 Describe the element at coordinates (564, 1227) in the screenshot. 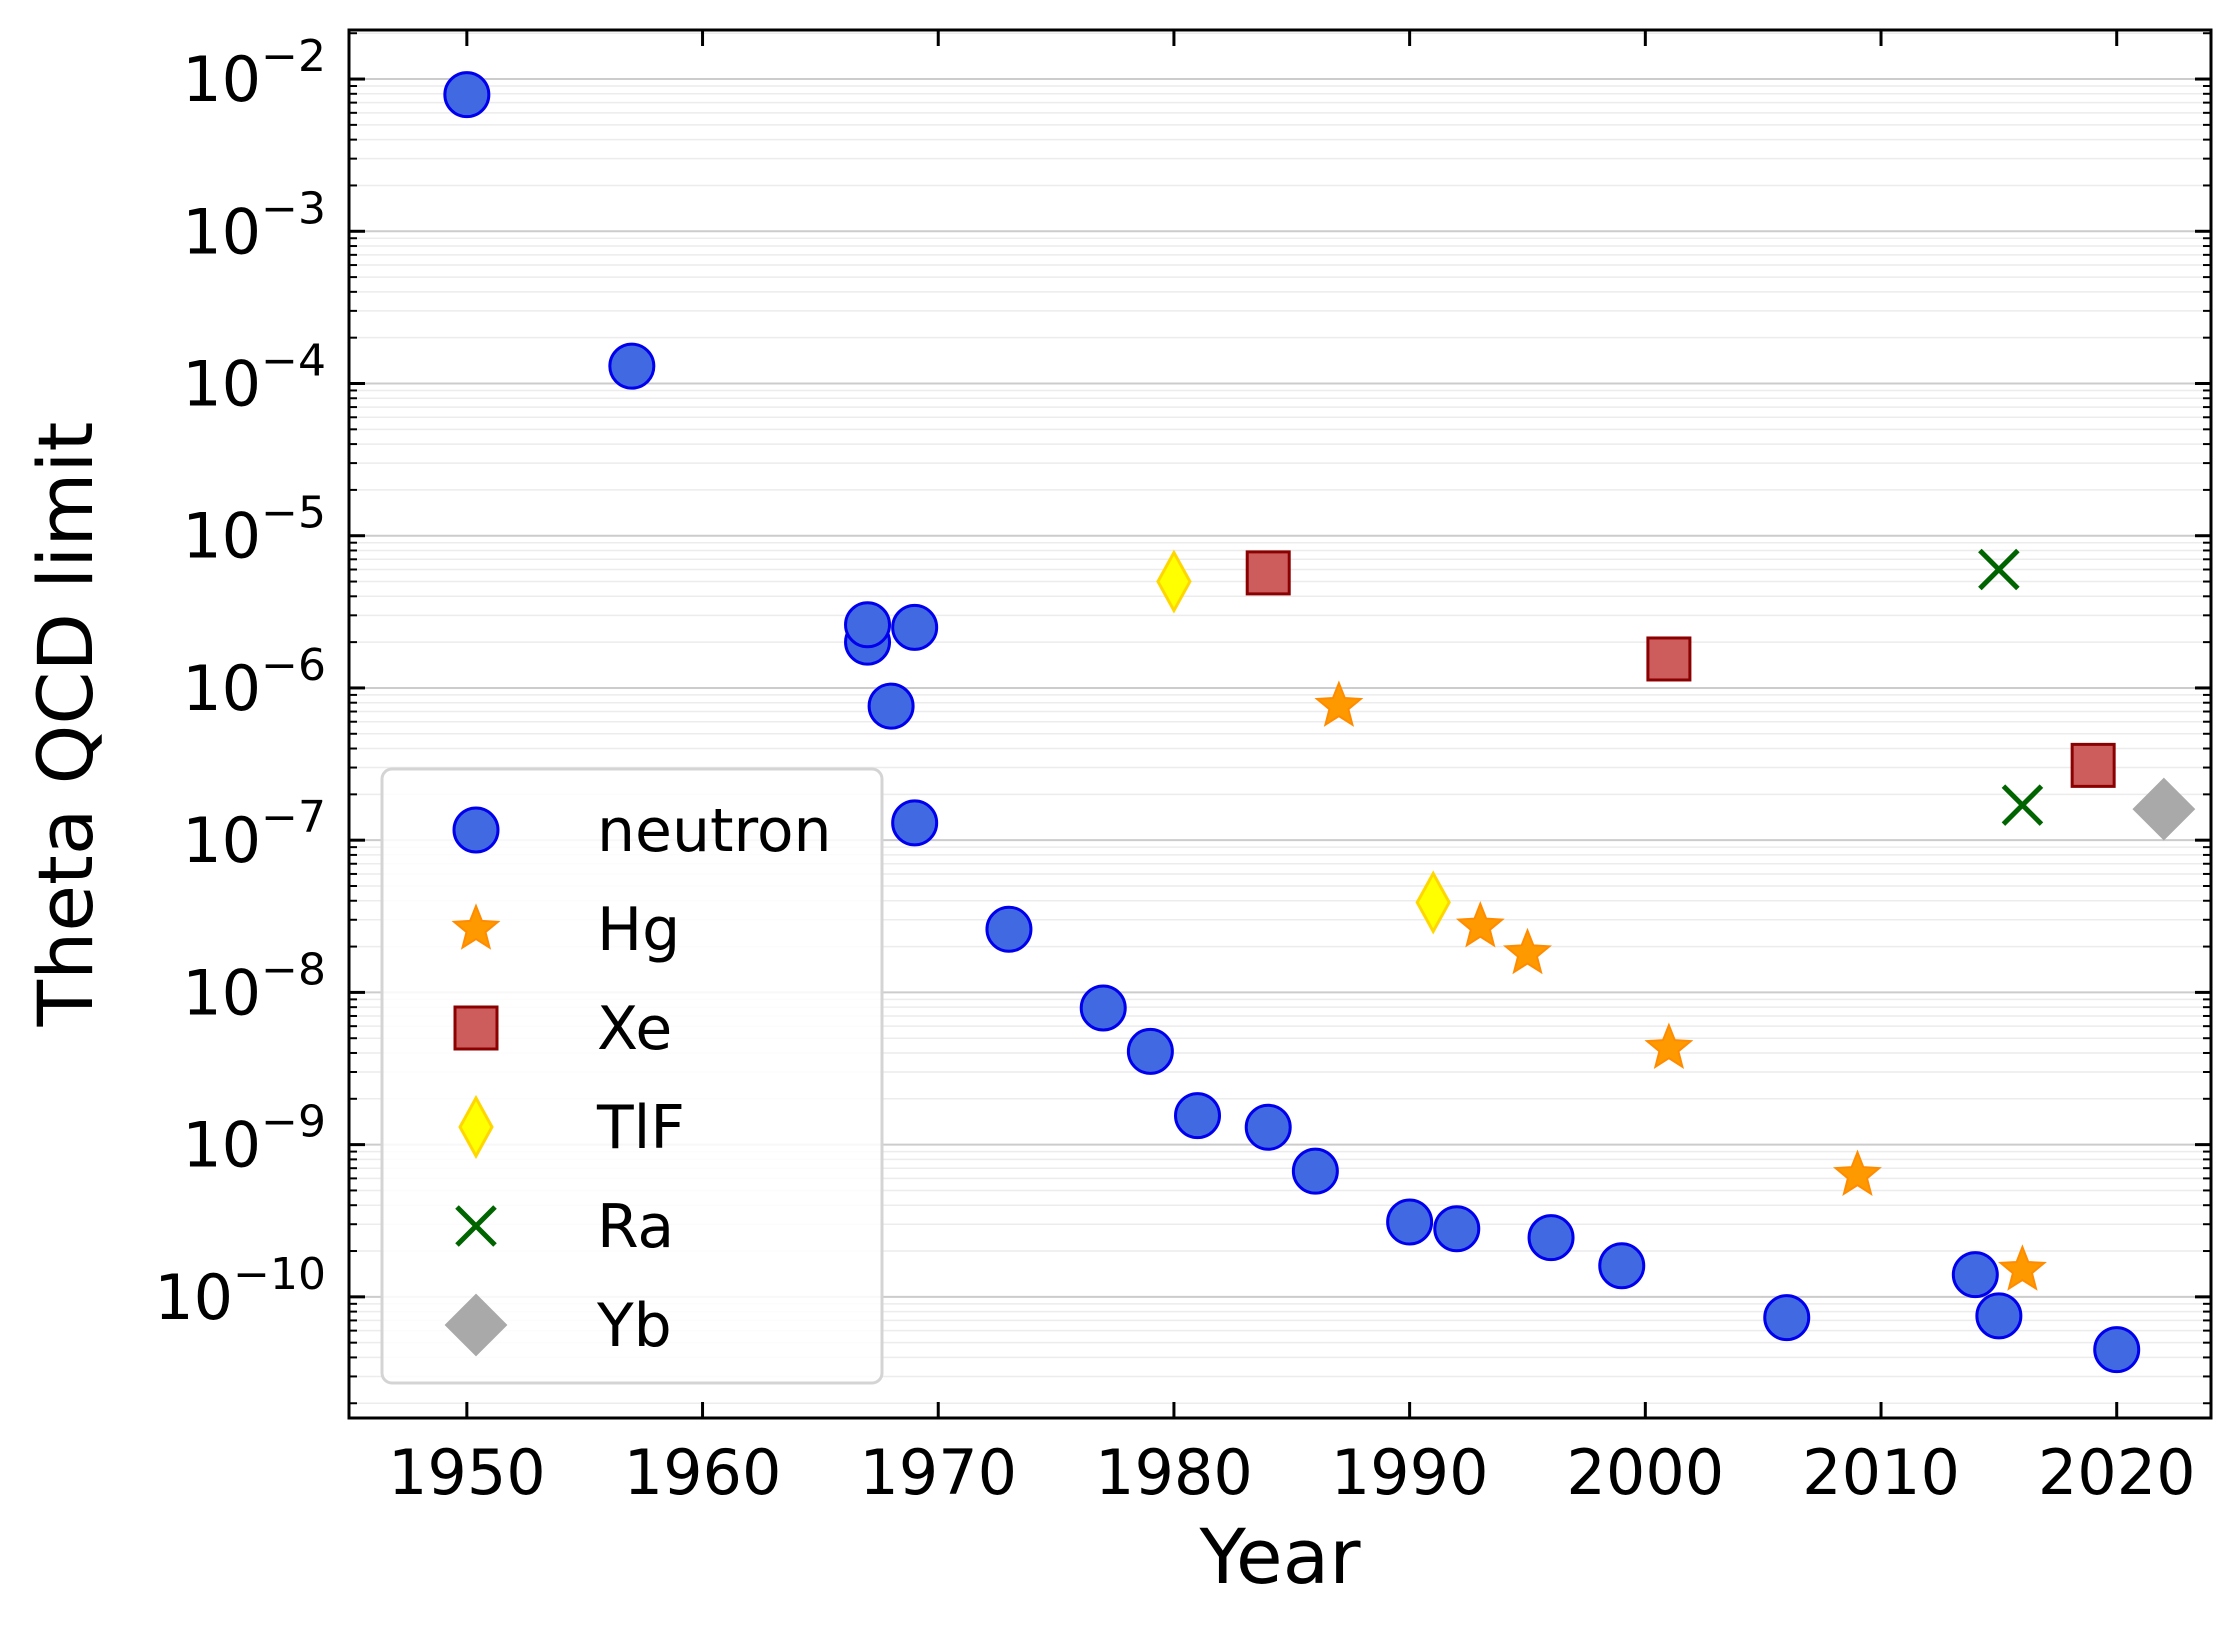

I see `legend-item-ra: Ra` at that location.